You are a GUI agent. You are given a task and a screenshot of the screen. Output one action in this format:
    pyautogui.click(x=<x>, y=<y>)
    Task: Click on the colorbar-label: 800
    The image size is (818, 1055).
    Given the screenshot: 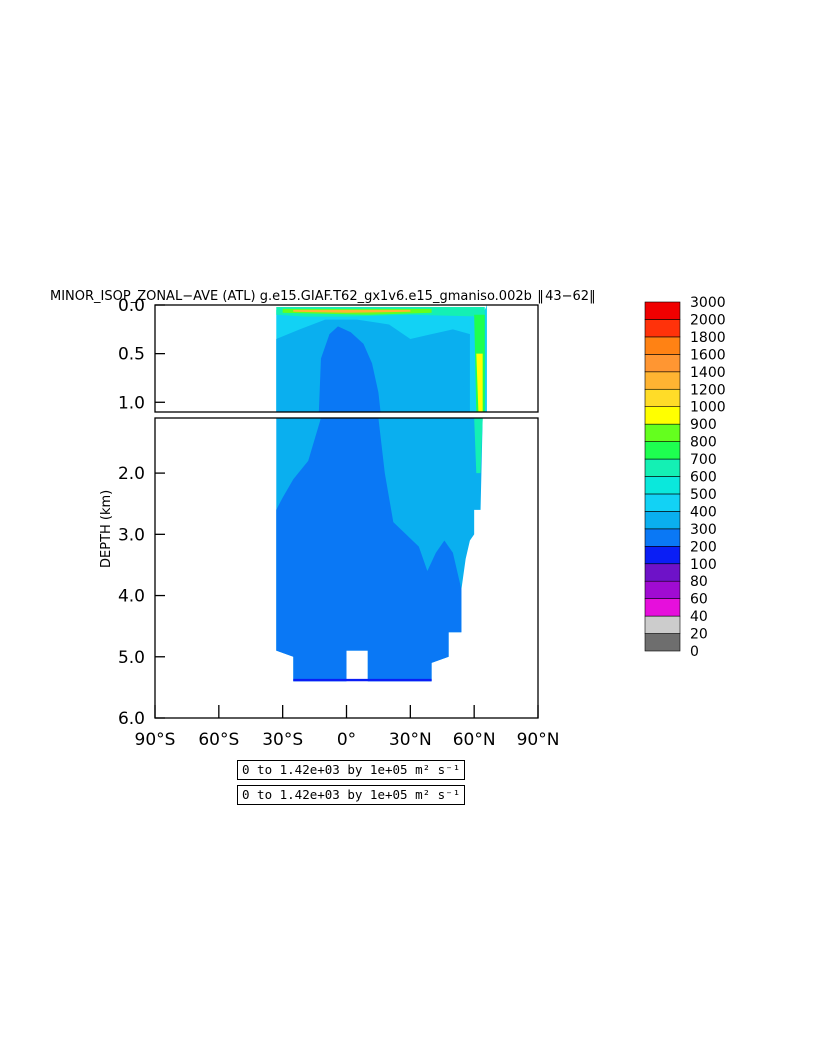 What is the action you would take?
    pyautogui.click(x=703, y=443)
    